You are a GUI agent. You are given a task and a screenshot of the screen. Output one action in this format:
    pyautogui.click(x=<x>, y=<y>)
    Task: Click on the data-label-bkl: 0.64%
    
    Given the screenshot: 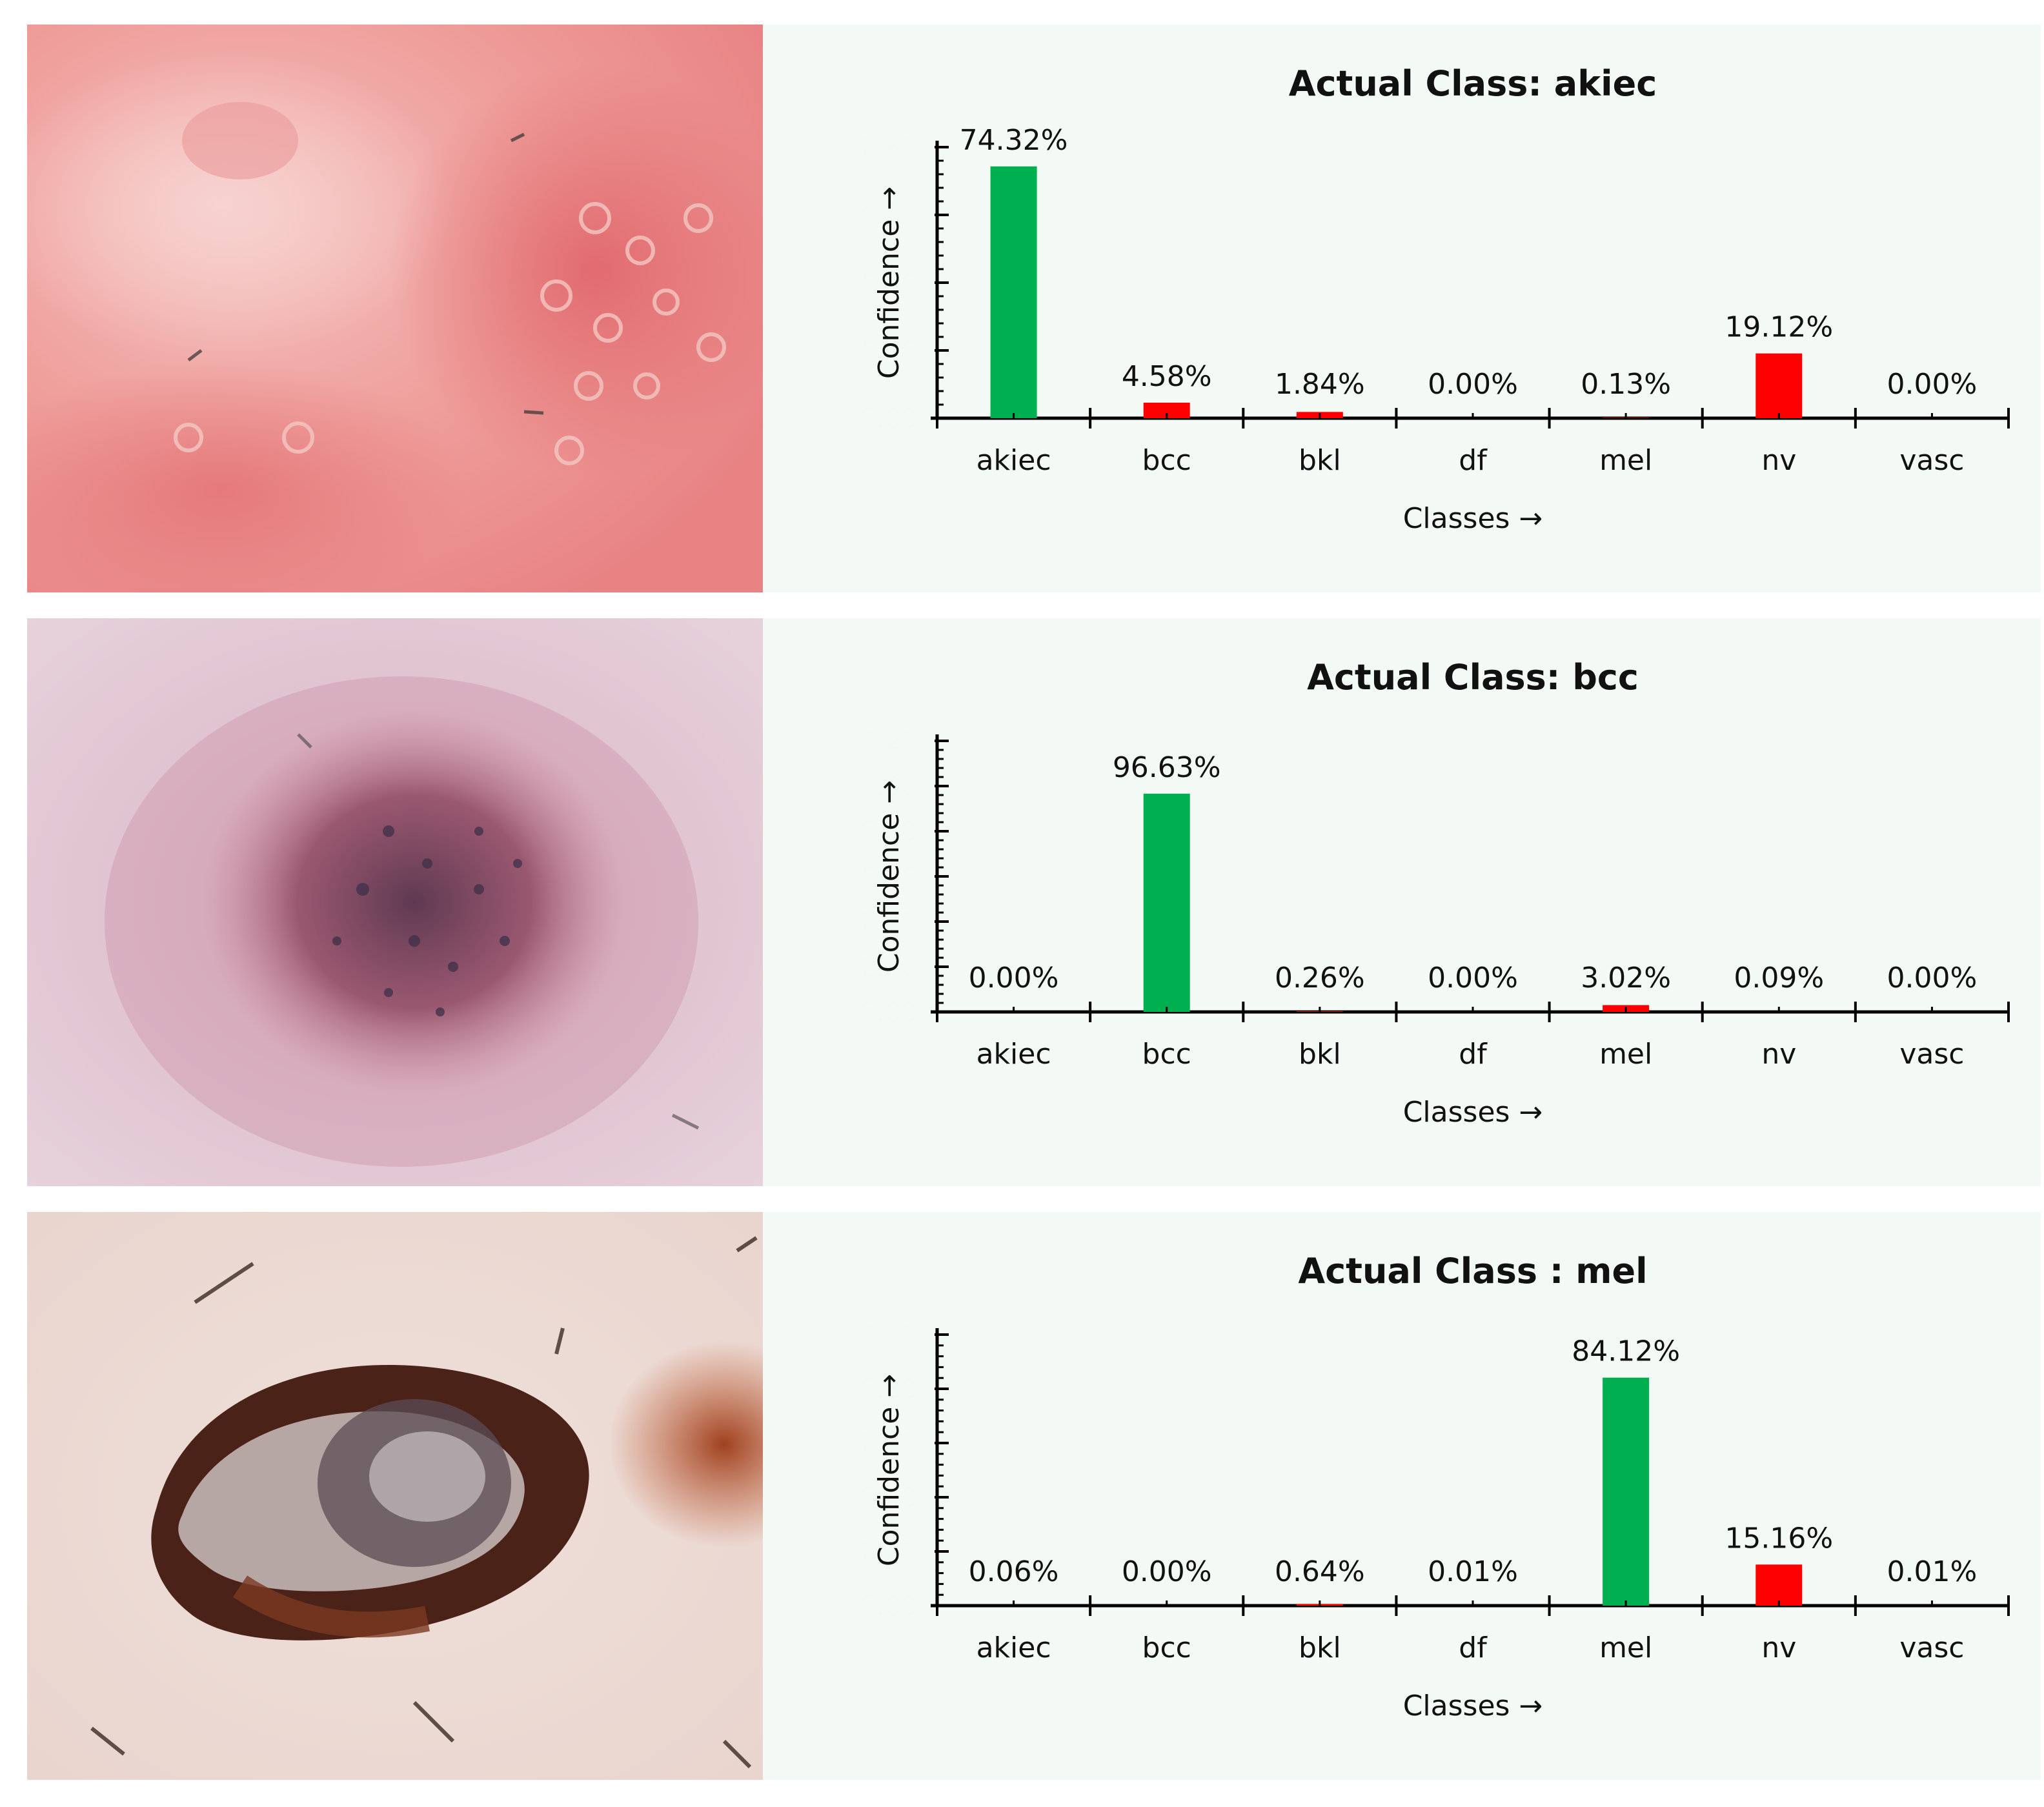 What is the action you would take?
    pyautogui.click(x=1320, y=1572)
    